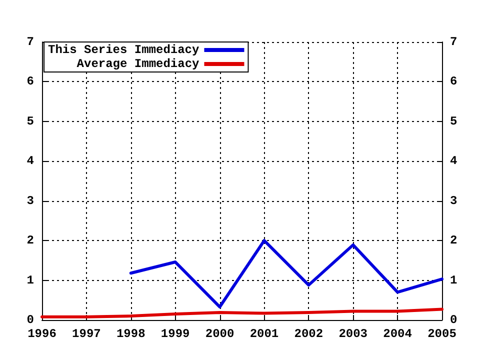 Image resolution: width=480 pixels, height=350 pixels. I want to click on x-tick-label: 2001, so click(264, 334).